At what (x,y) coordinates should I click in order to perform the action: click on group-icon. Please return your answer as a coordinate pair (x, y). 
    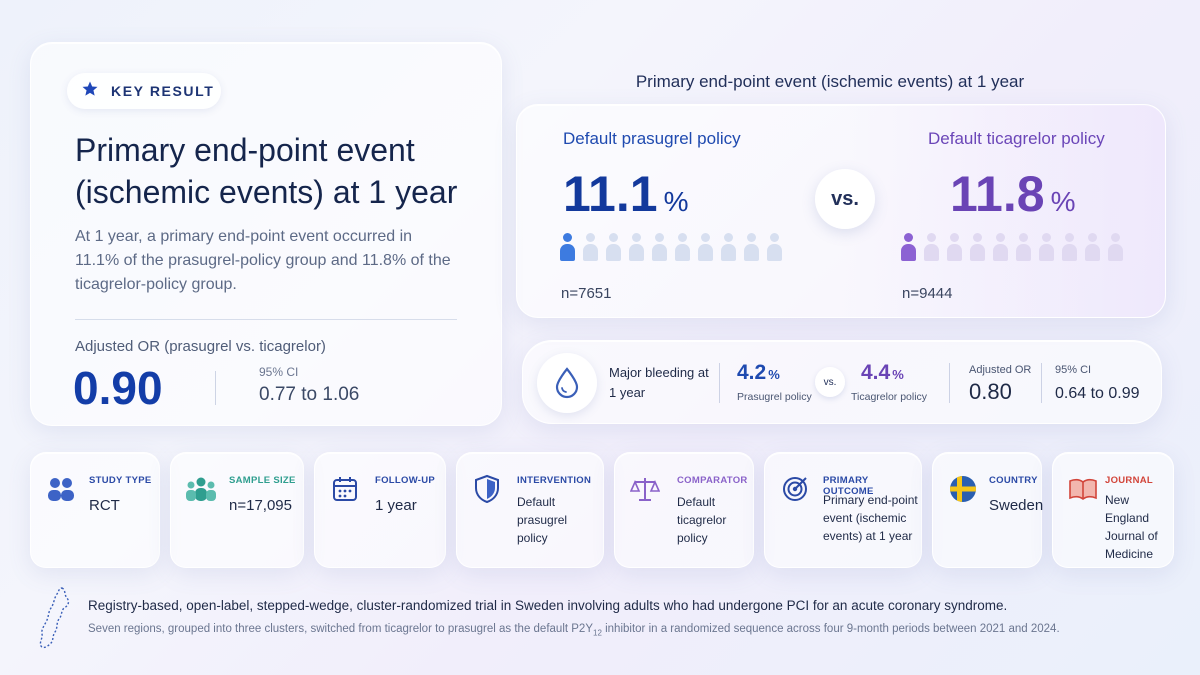
    Looking at the image, I should click on (201, 489).